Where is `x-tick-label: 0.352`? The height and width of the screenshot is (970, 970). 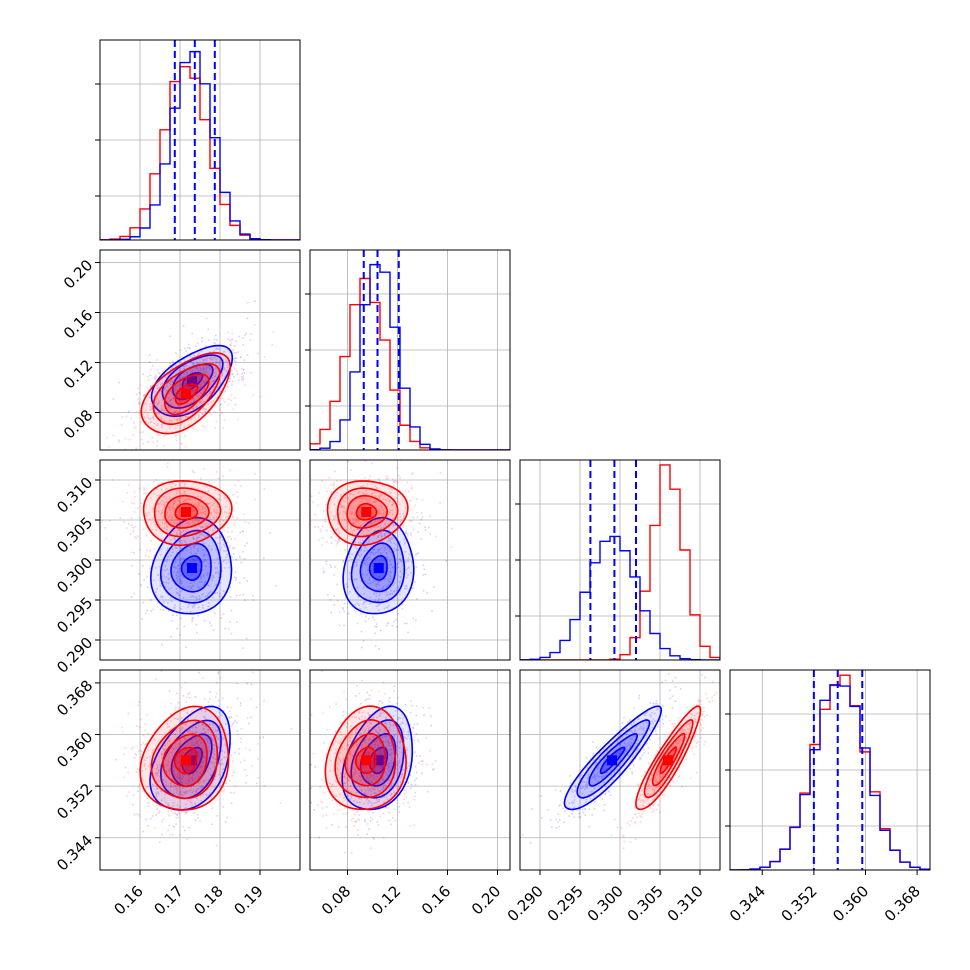 x-tick-label: 0.352 is located at coordinates (799, 903).